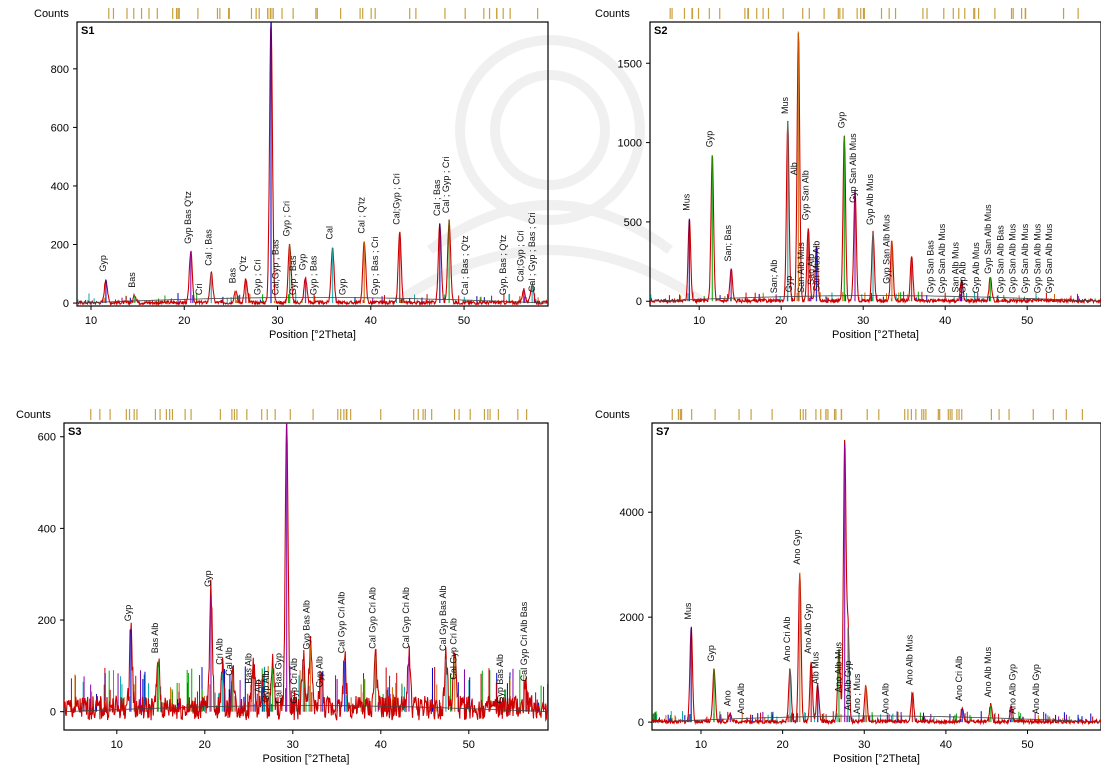 Image resolution: width=1101 pixels, height=767 pixels. What do you see at coordinates (805, 195) in the screenshot?
I see `peak-annotation: Gyp San Alb` at bounding box center [805, 195].